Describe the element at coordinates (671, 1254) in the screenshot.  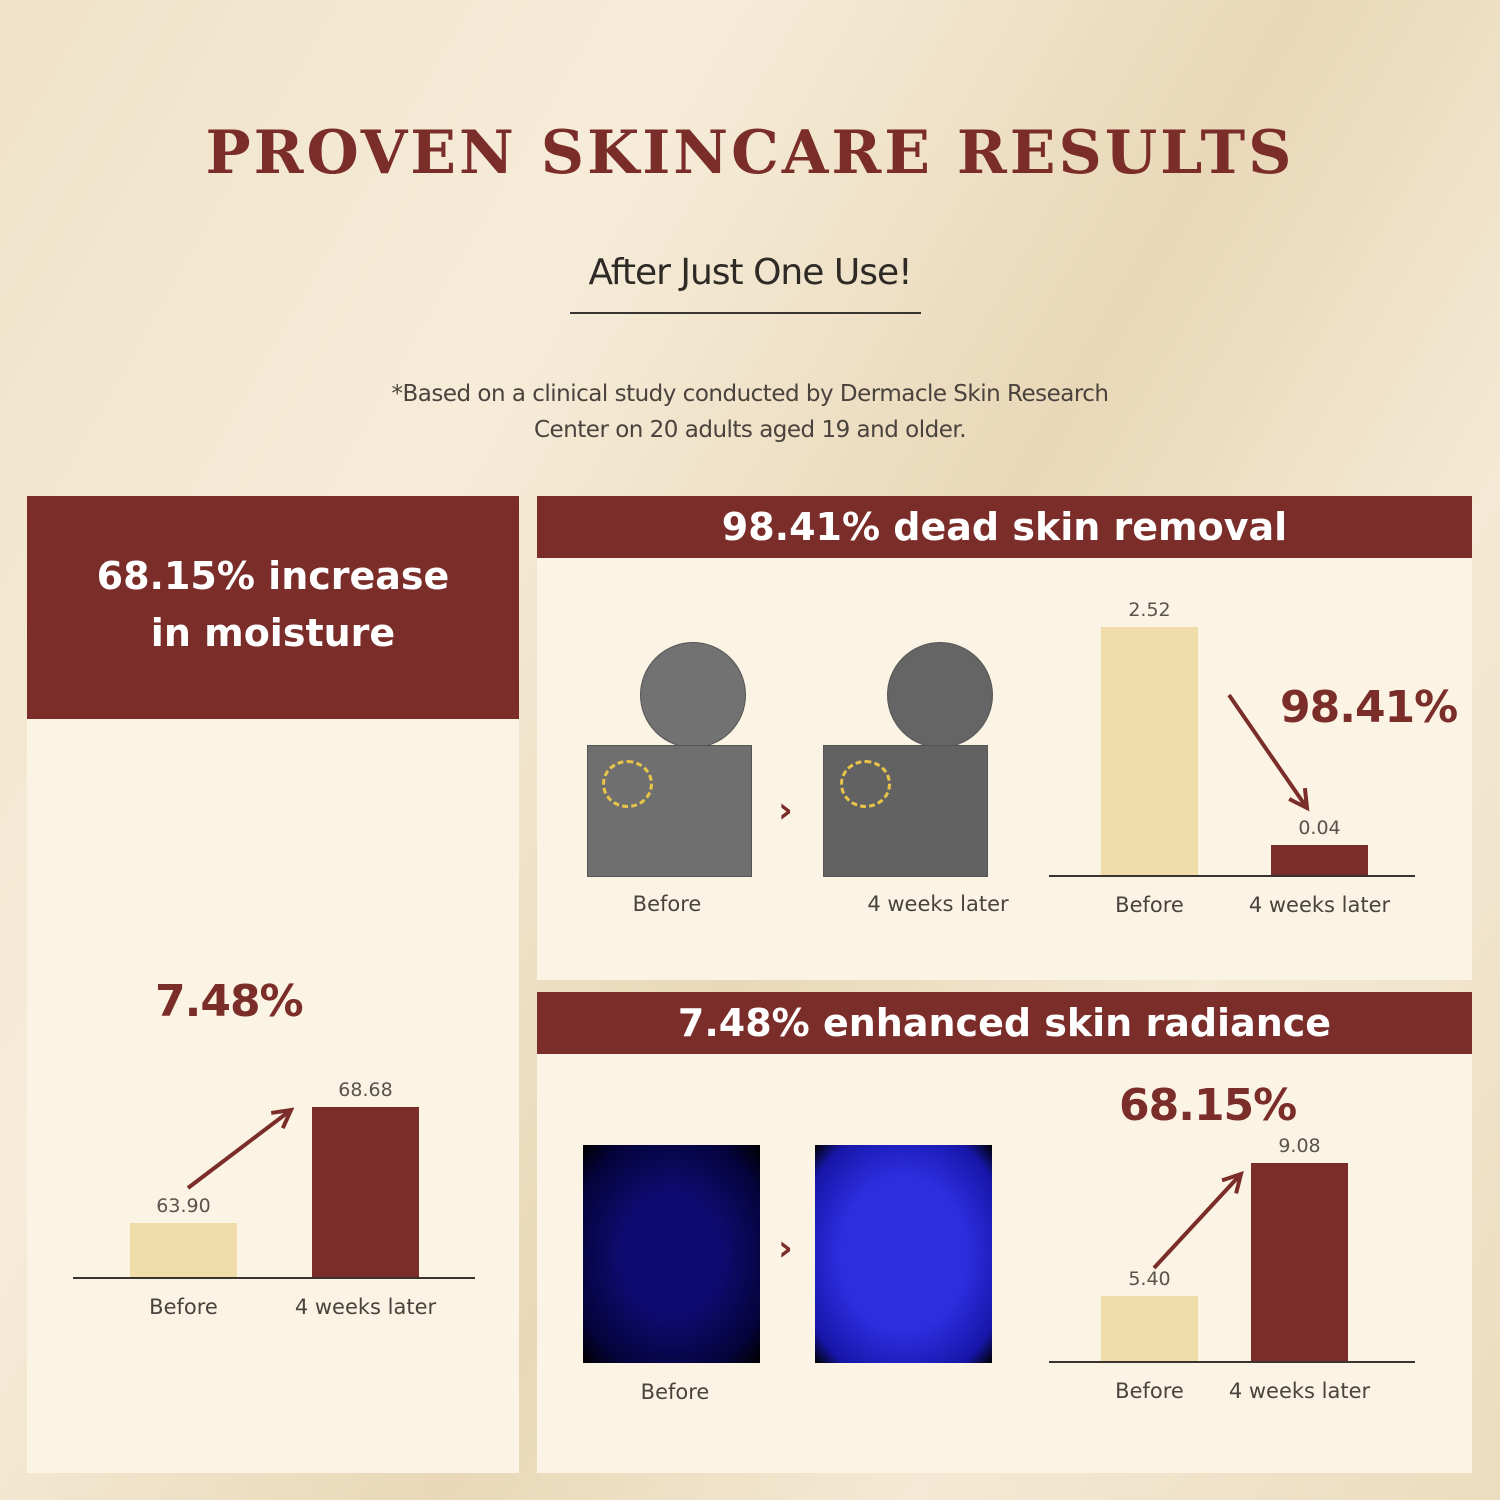
I see `before-radiance-photo` at that location.